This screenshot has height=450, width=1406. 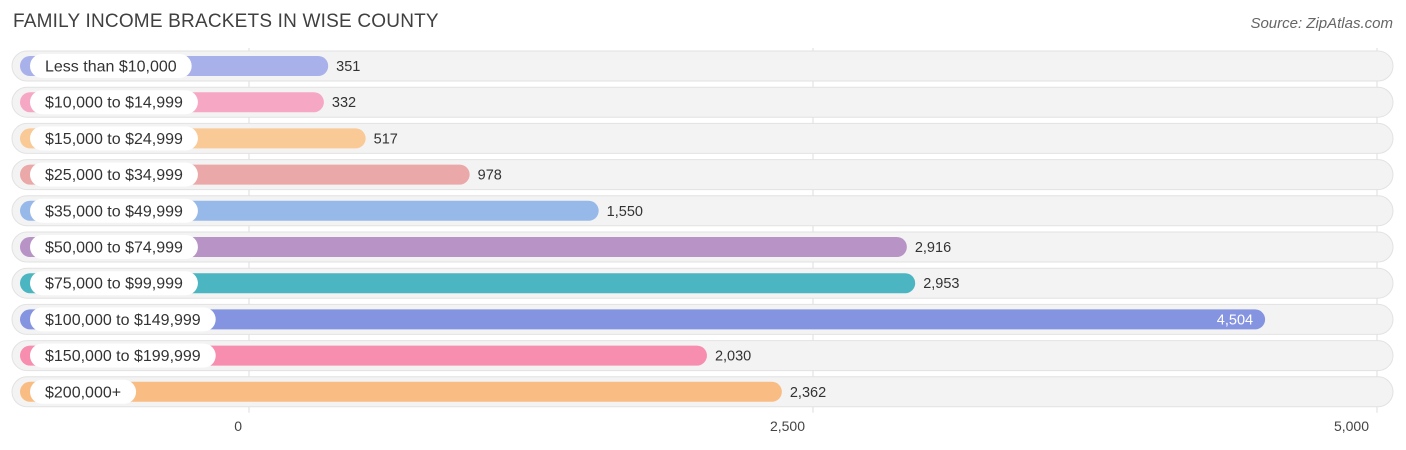 I want to click on category-label: $15,000 to $24,999, so click(x=114, y=139).